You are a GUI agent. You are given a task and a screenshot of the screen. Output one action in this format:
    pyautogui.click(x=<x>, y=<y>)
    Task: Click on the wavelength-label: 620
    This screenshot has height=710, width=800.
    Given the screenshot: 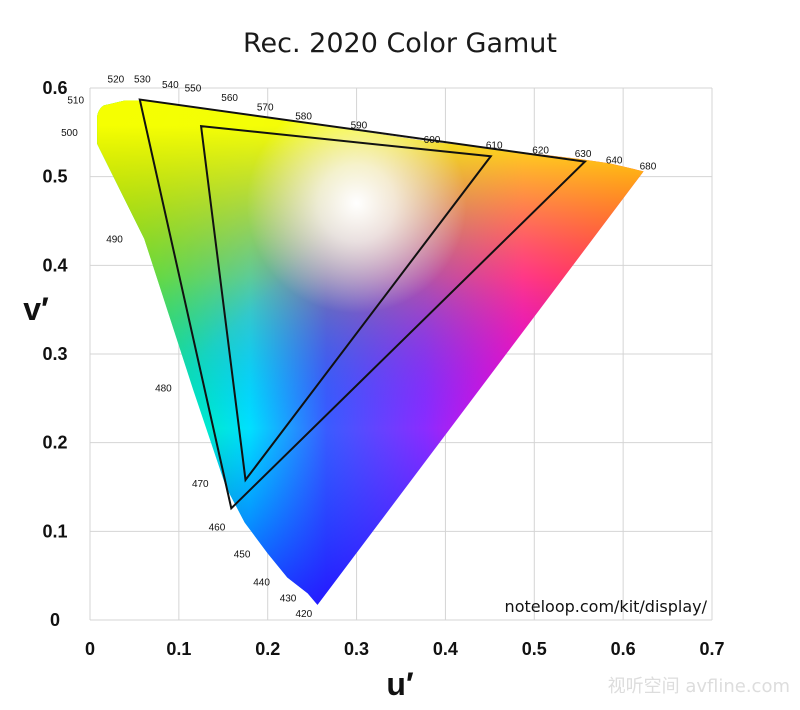 What is the action you would take?
    pyautogui.click(x=540, y=151)
    